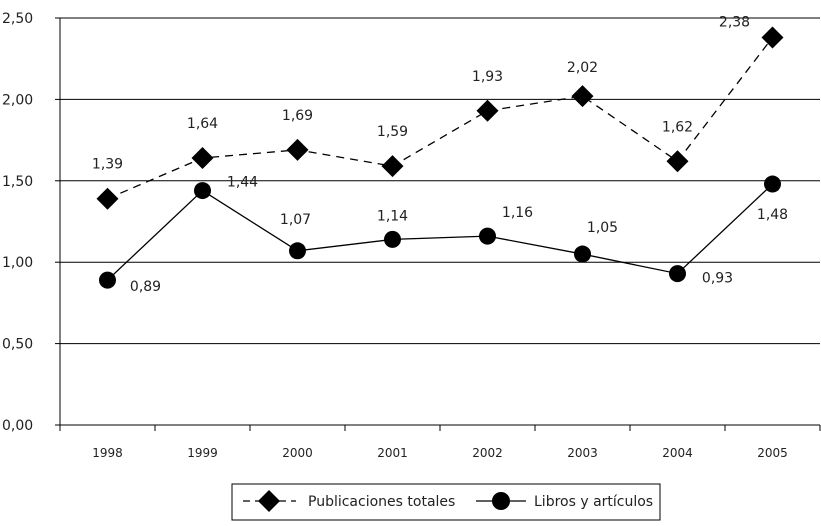 Image resolution: width=821 pixels, height=526 pixels. I want to click on data-label: 2,38, so click(734, 23).